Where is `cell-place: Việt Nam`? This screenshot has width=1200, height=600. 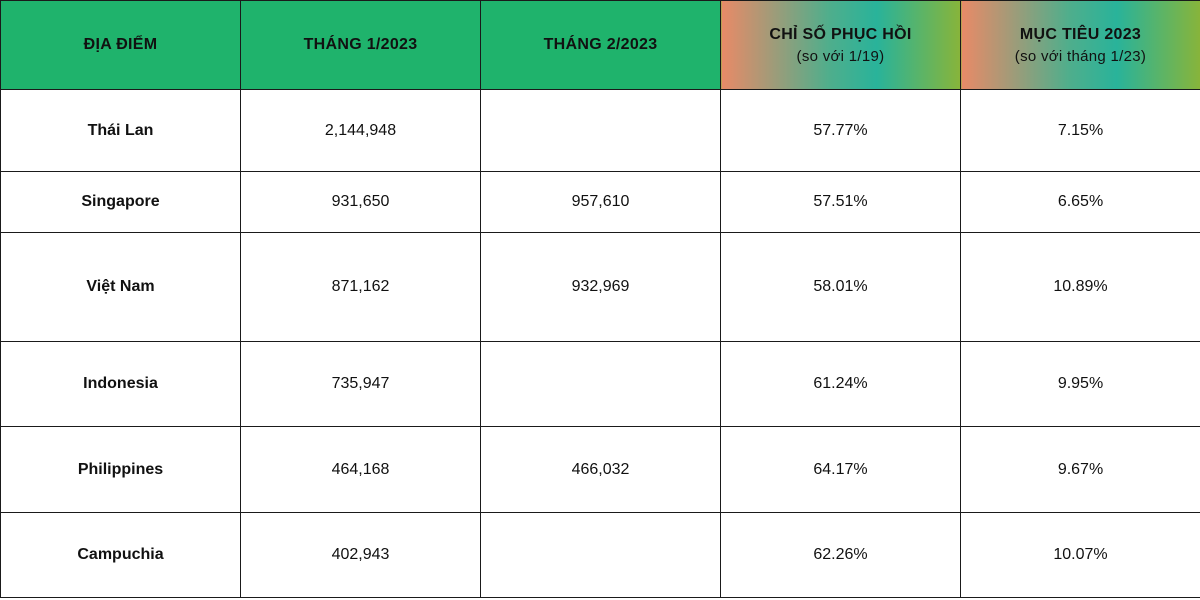 cell-place: Việt Nam is located at coordinates (121, 287).